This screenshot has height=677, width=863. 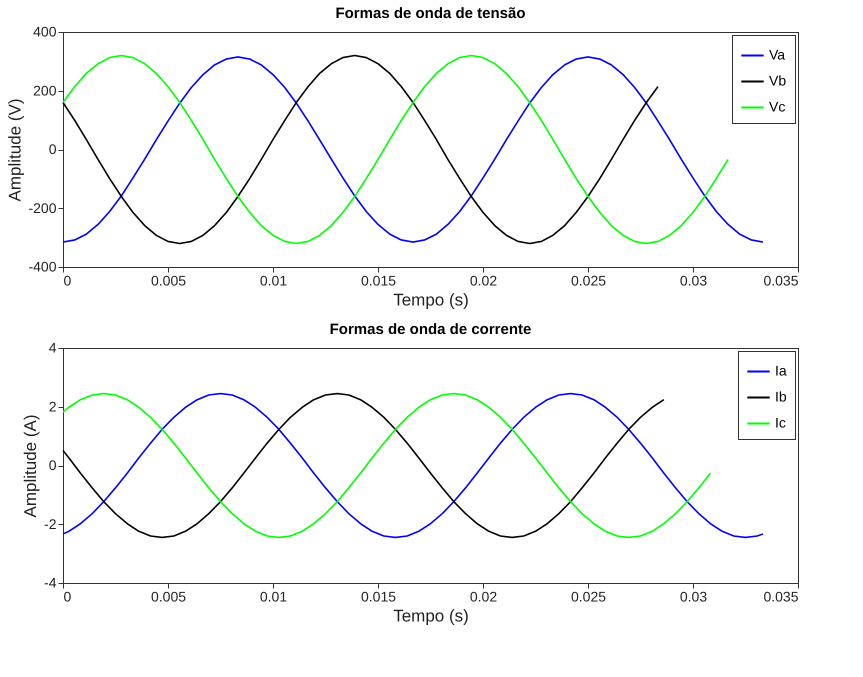 I want to click on y-tick-label: -2, so click(x=50, y=524).